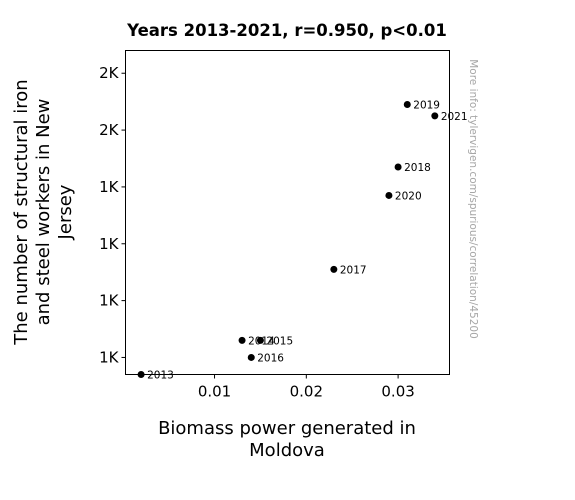 The height and width of the screenshot is (500, 575). What do you see at coordinates (251, 357) in the screenshot?
I see `data-point-2016` at bounding box center [251, 357].